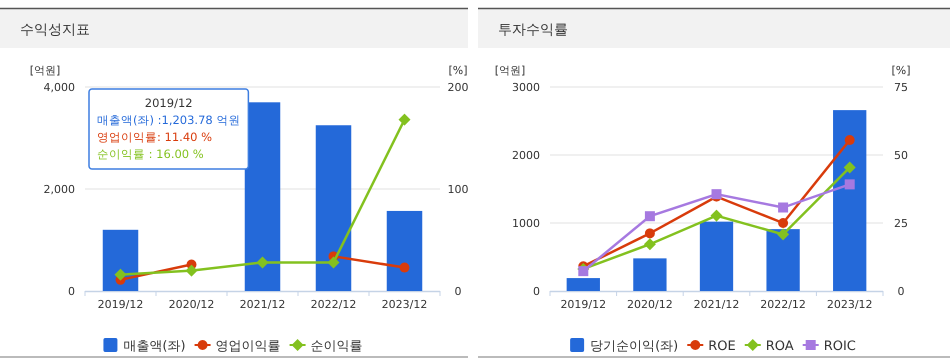 This screenshot has height=362, width=950. Describe the element at coordinates (840, 346) in the screenshot. I see `legend-label: ROIC` at that location.